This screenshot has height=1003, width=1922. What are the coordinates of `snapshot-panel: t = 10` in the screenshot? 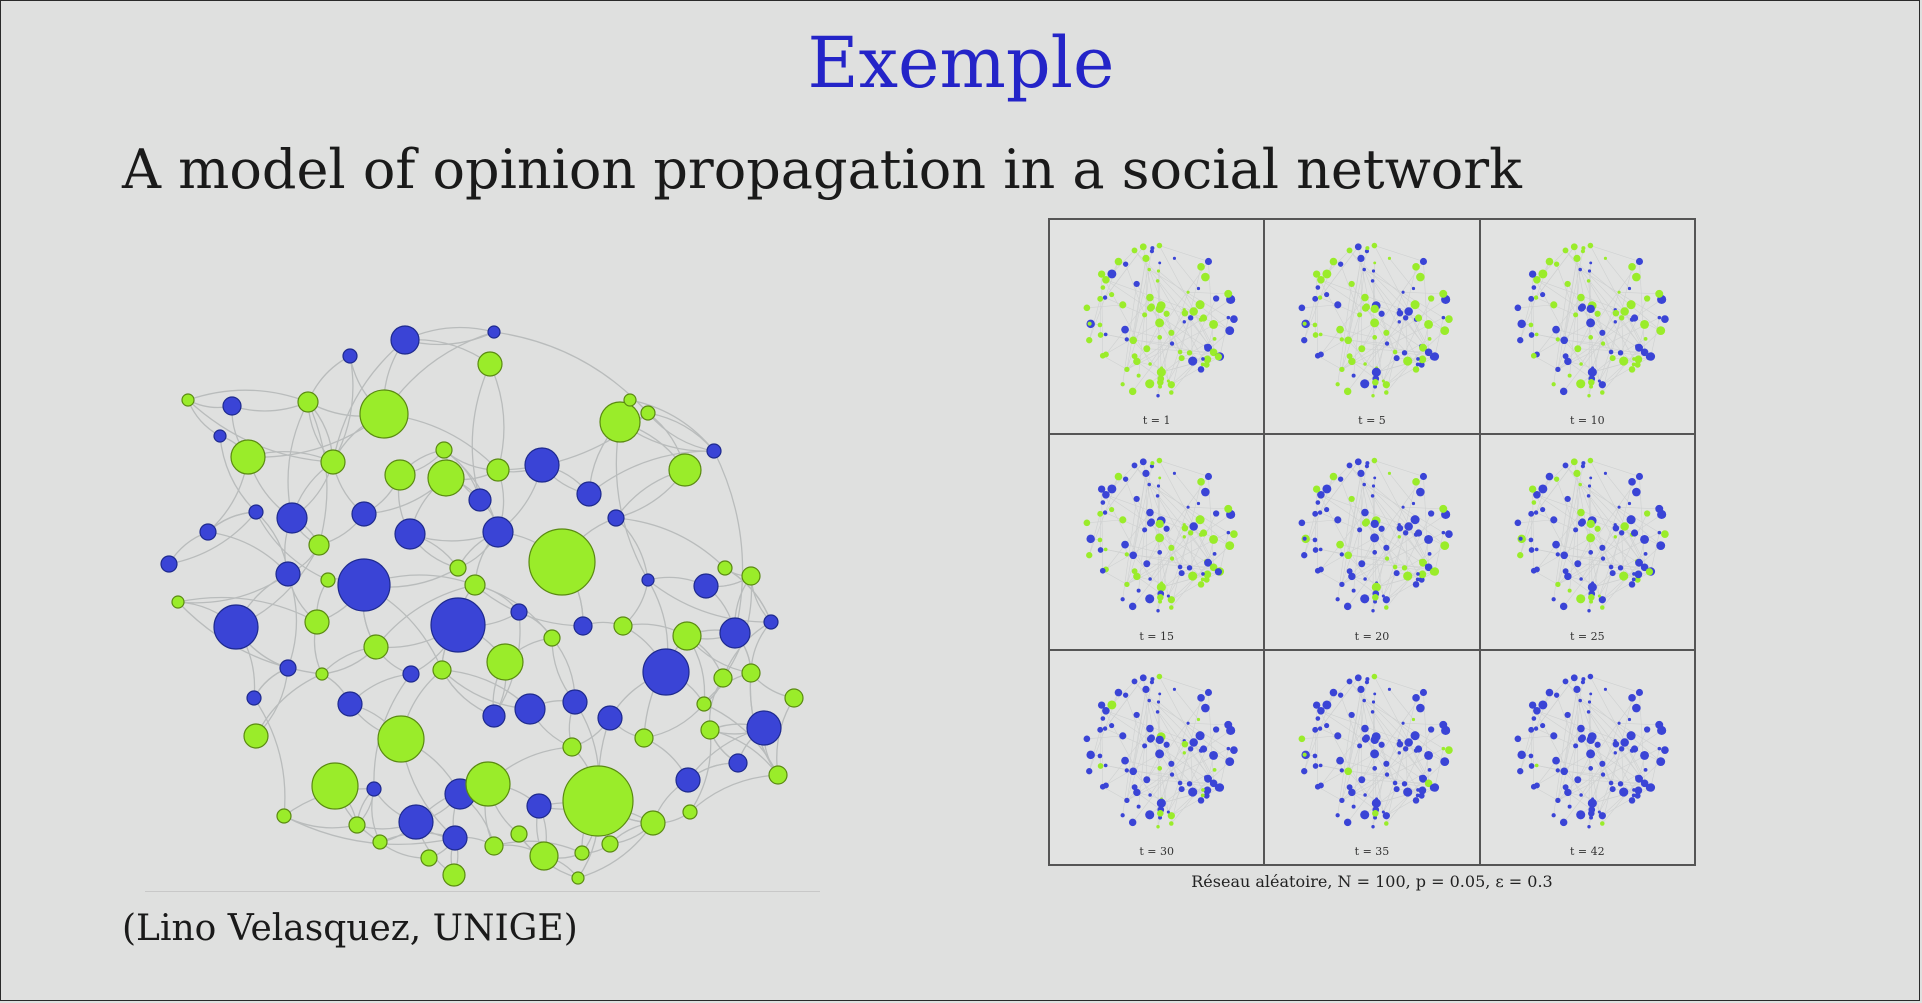 It's located at (1587, 327).